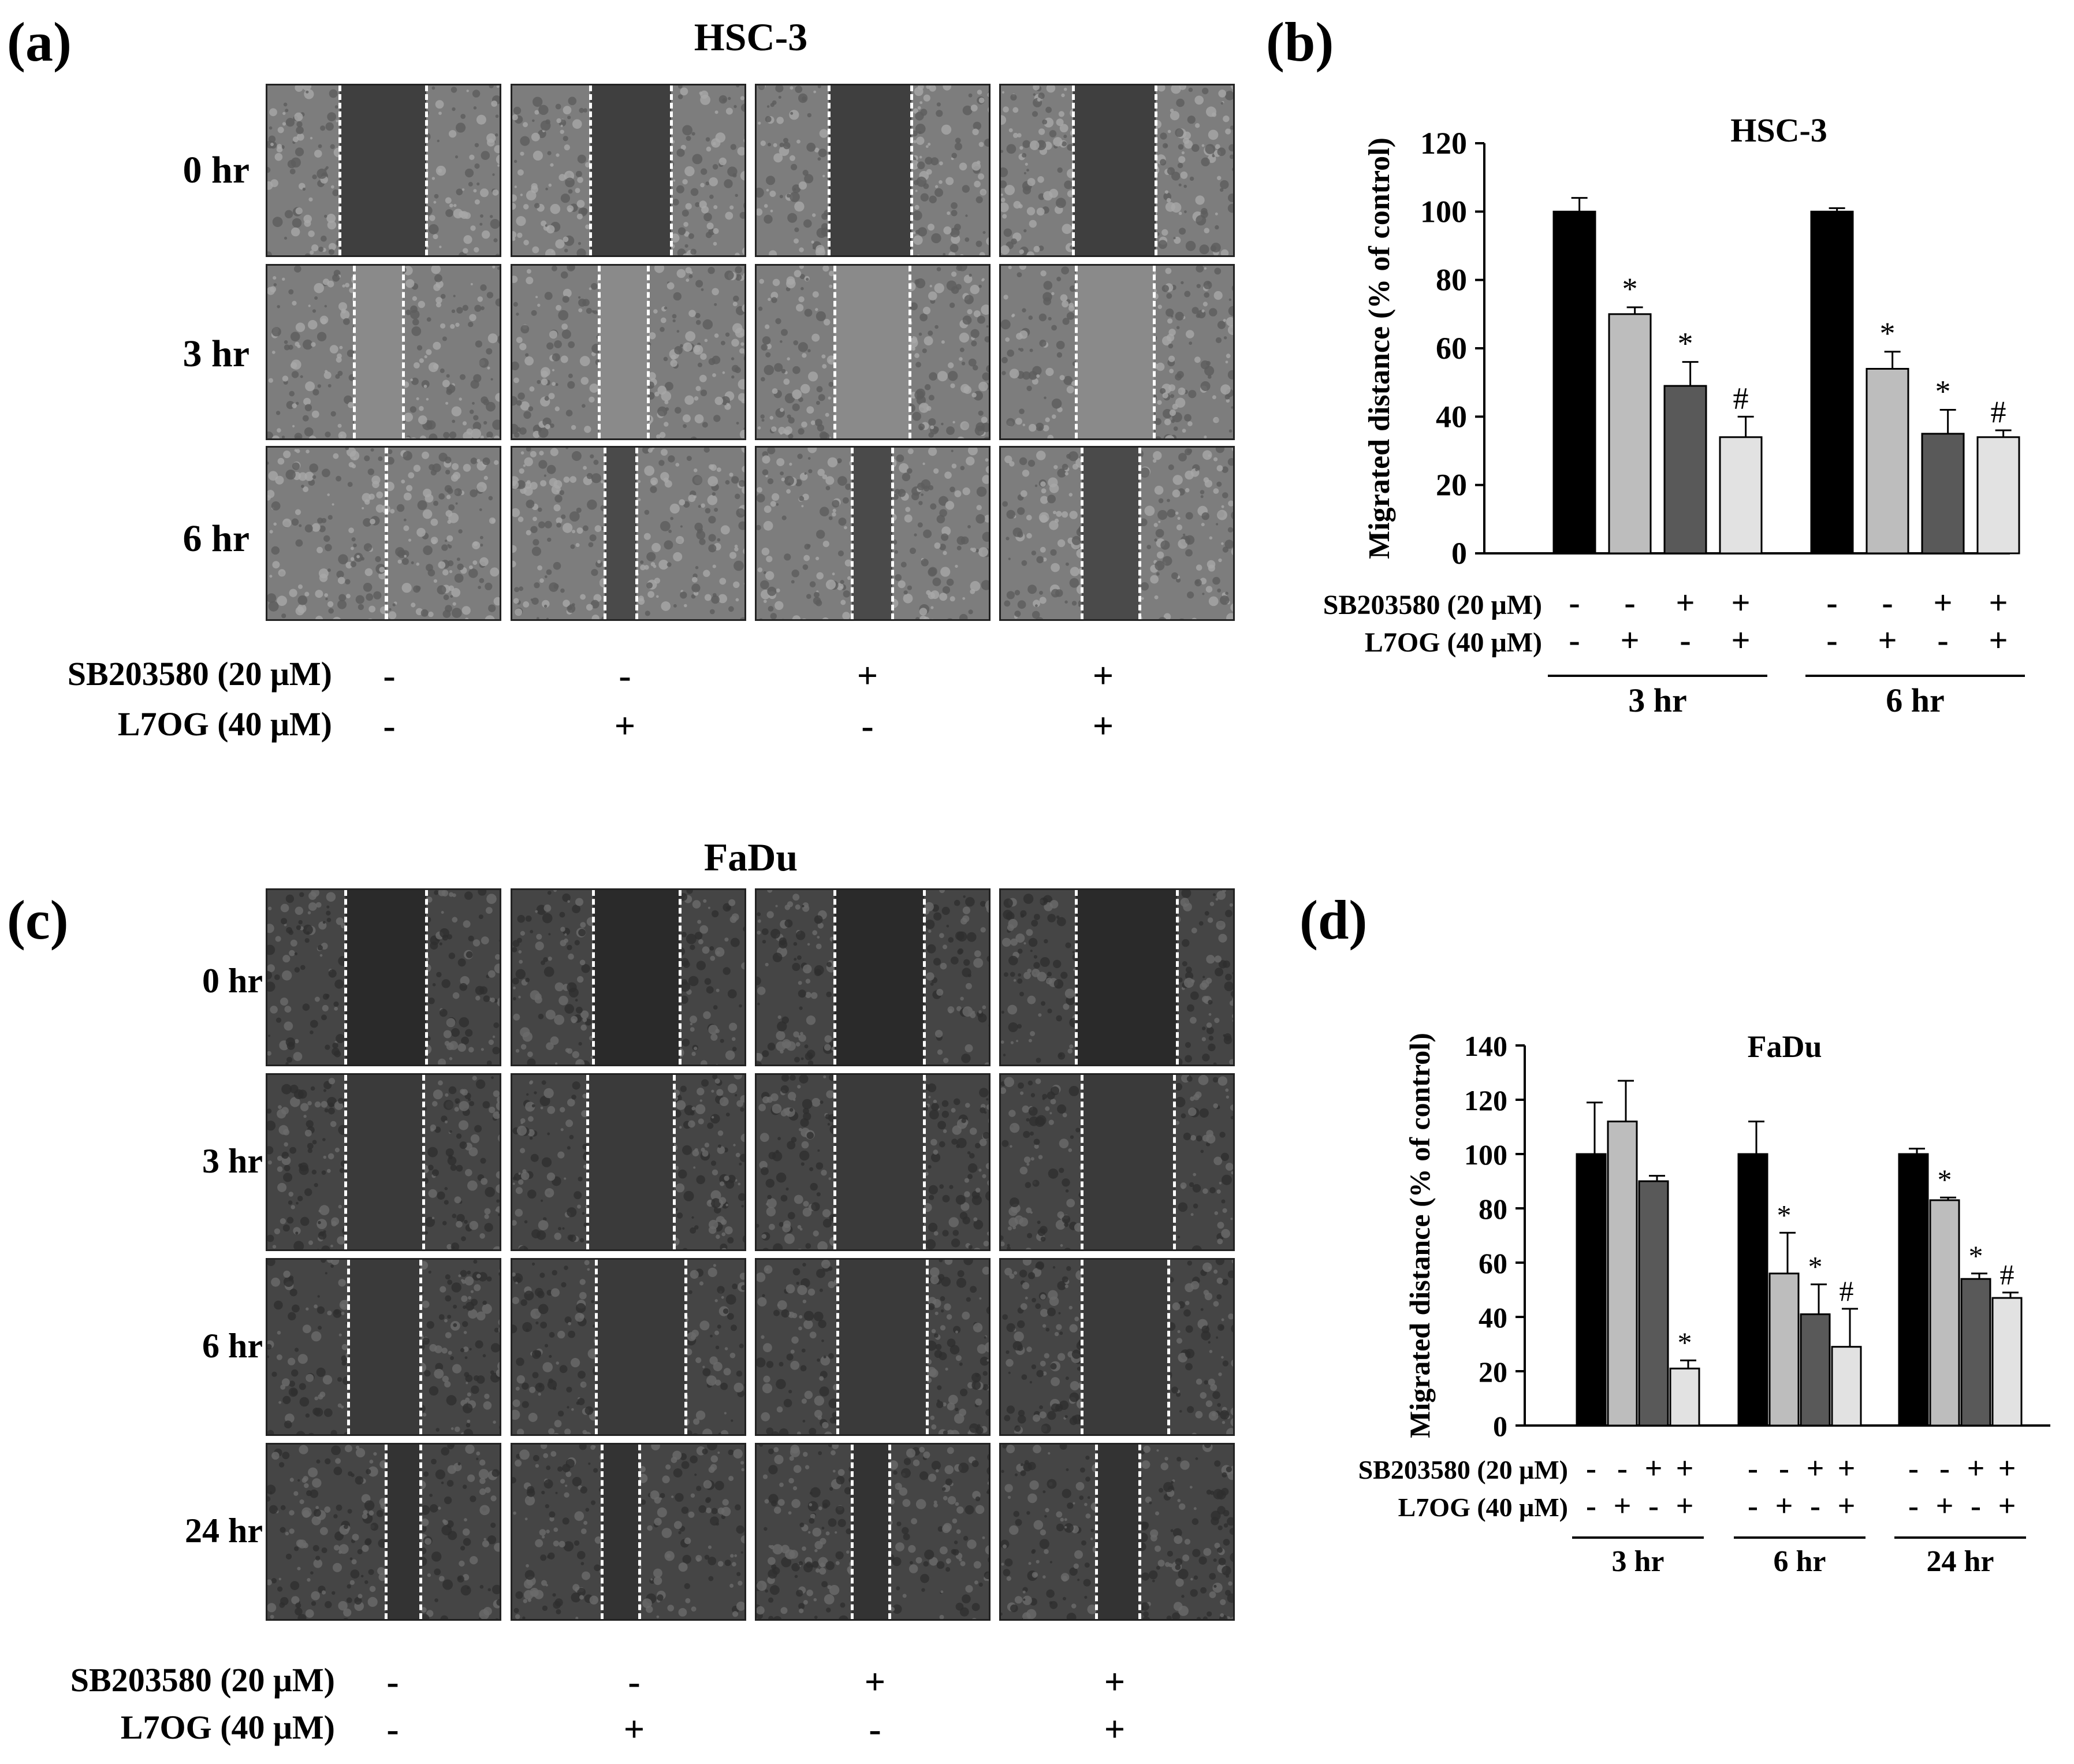 The height and width of the screenshot is (1764, 2074). I want to click on micrograph-a-r1-c1, so click(628, 352).